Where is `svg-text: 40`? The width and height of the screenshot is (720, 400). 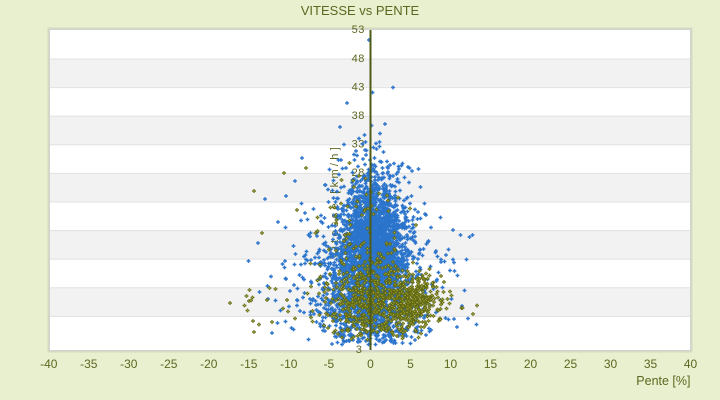 svg-text: 40 is located at coordinates (691, 364).